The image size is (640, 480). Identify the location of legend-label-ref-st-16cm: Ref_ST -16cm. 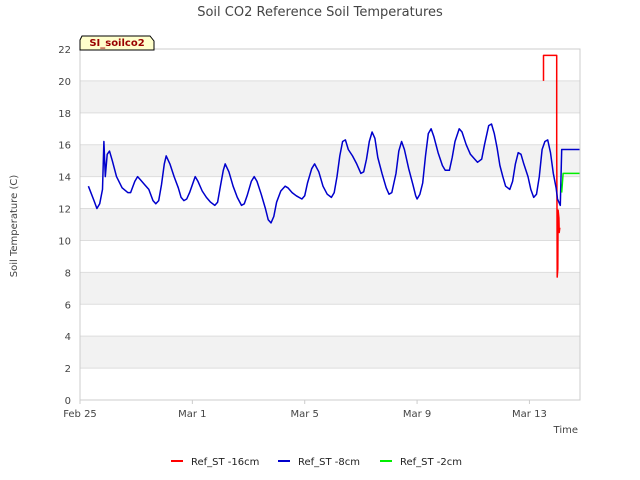
(225, 462).